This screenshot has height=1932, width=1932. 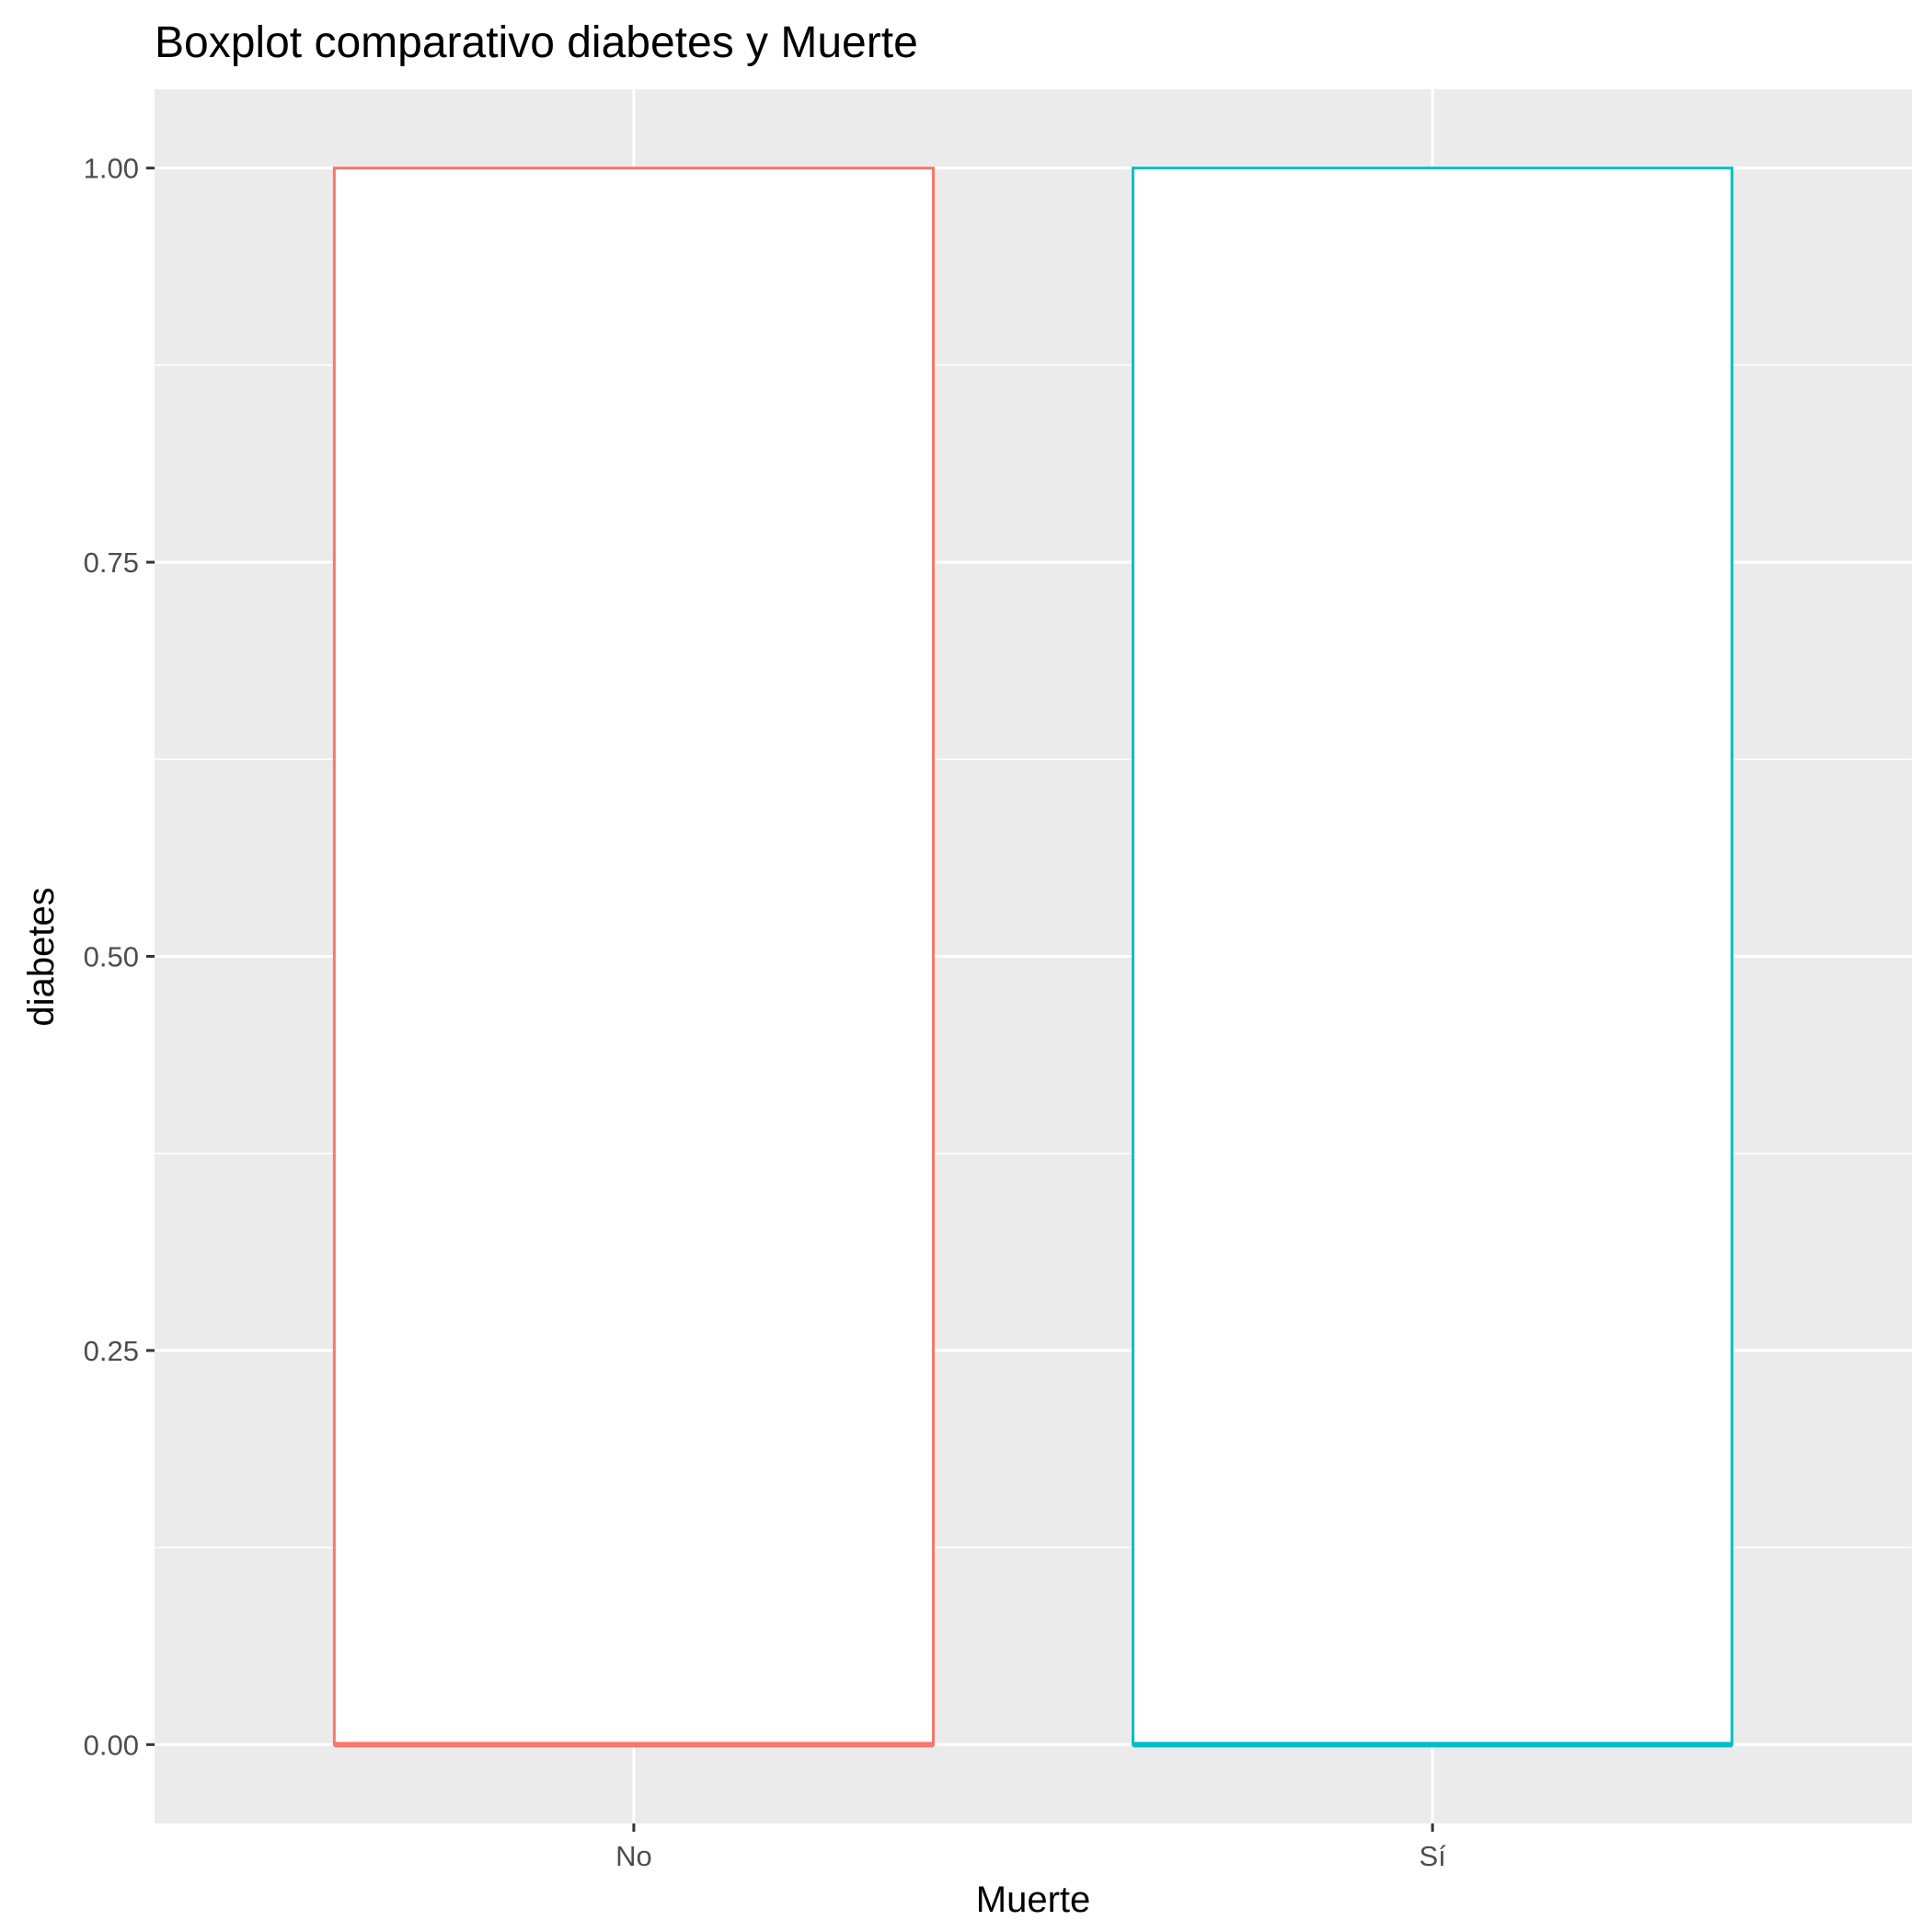 What do you see at coordinates (111, 1745) in the screenshot?
I see `y-tick-label: 0.00` at bounding box center [111, 1745].